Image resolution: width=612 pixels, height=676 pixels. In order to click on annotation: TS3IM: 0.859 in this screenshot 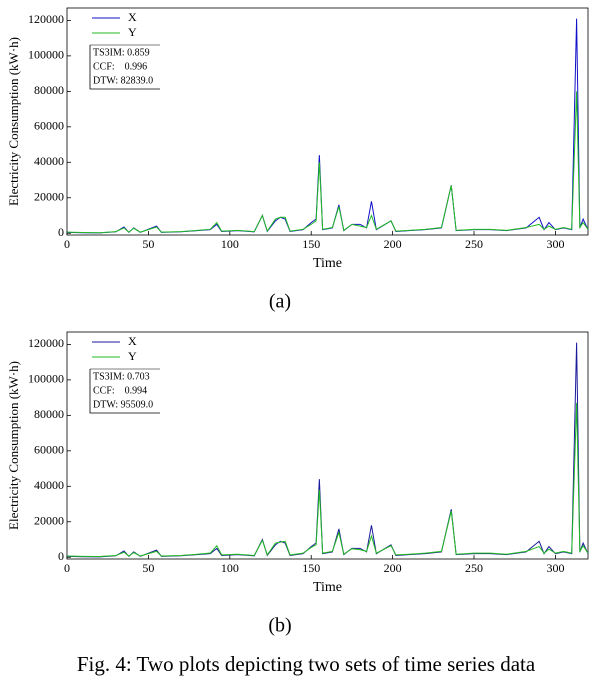, I will do `click(121, 52)`.